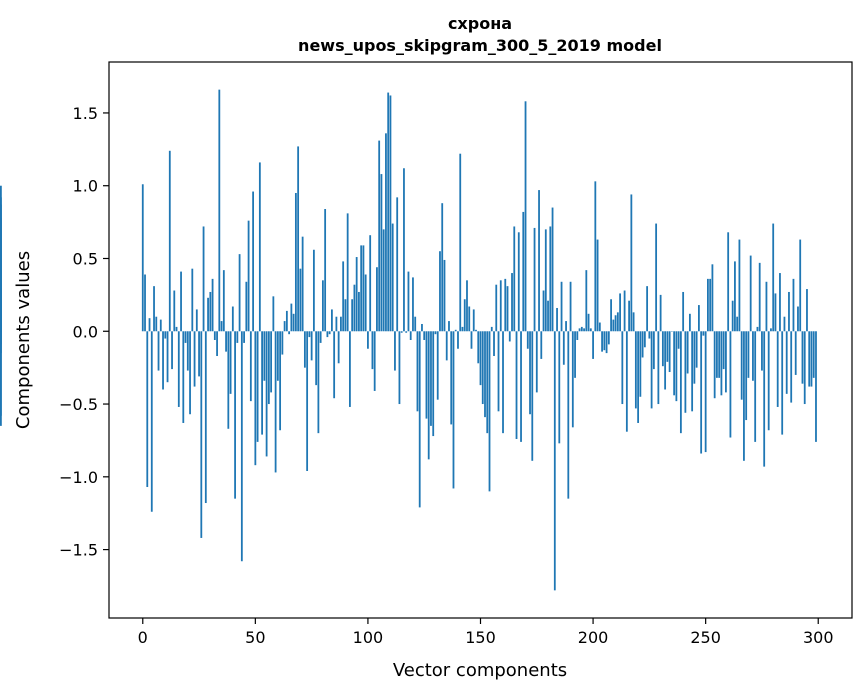 The width and height of the screenshot is (867, 696). I want to click on y-tick-label: −0.5, so click(78, 404).